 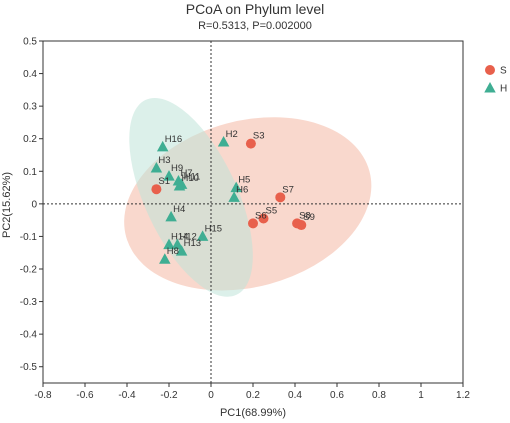 I want to click on data-point-s9, so click(x=301, y=225).